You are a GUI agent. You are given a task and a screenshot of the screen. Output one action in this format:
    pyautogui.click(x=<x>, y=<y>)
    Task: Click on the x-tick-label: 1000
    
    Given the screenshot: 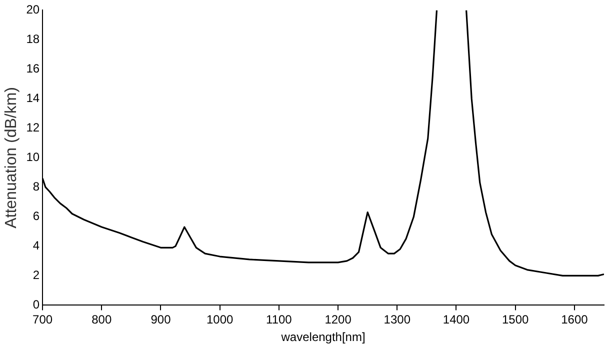 What is the action you would take?
    pyautogui.click(x=220, y=319)
    